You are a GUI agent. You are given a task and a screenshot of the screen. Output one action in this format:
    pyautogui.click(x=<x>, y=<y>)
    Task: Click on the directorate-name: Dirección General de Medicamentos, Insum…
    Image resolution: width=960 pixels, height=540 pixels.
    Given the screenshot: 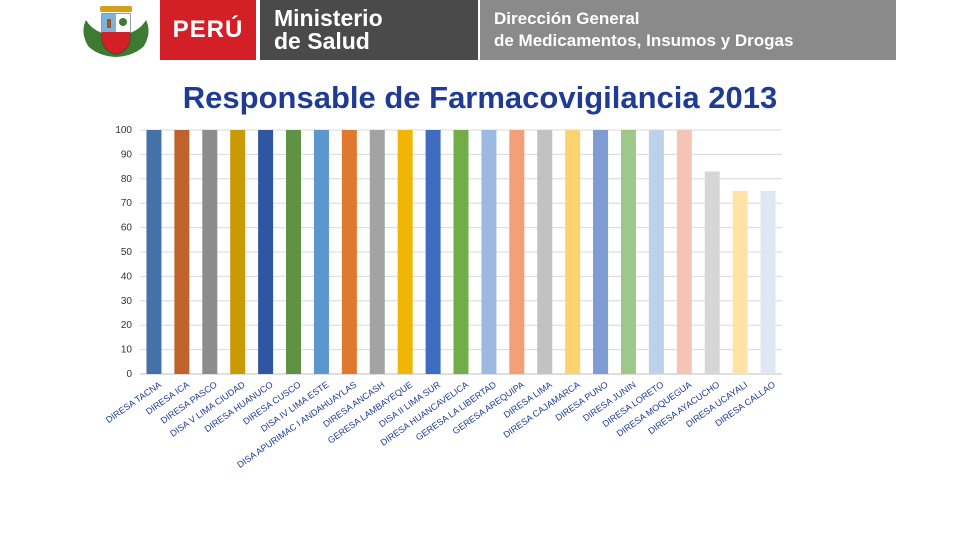 What is the action you would take?
    pyautogui.click(x=688, y=30)
    